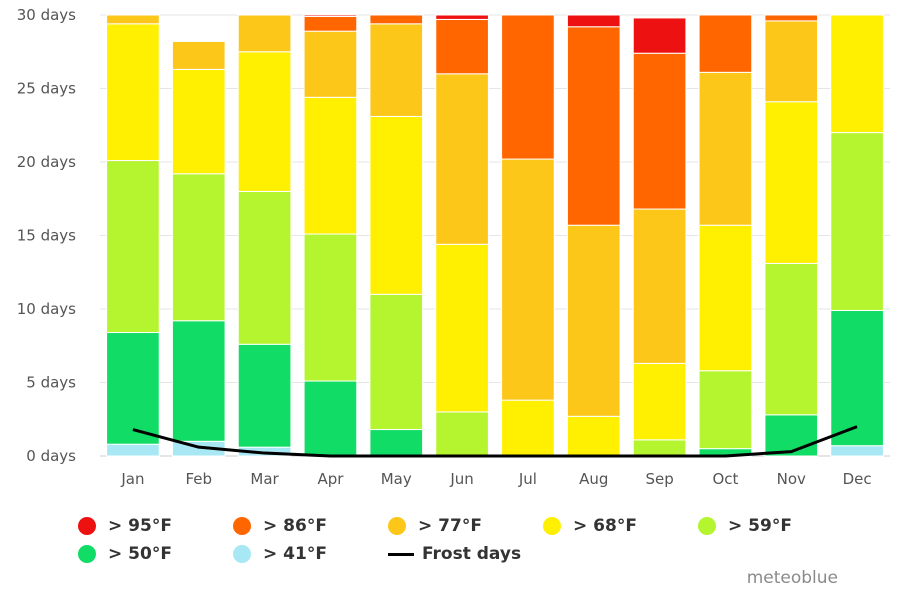 The width and height of the screenshot is (900, 600). What do you see at coordinates (140, 526) in the screenshot?
I see `legend-label-95f: > 95°F` at bounding box center [140, 526].